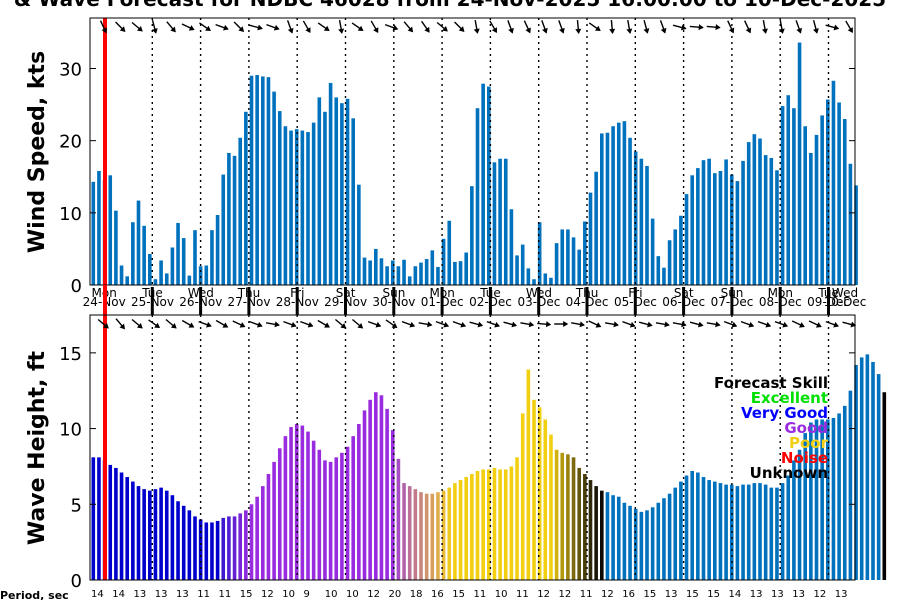 The height and width of the screenshot is (600, 900). What do you see at coordinates (288, 594) in the screenshot?
I see `period-value: 10` at bounding box center [288, 594].